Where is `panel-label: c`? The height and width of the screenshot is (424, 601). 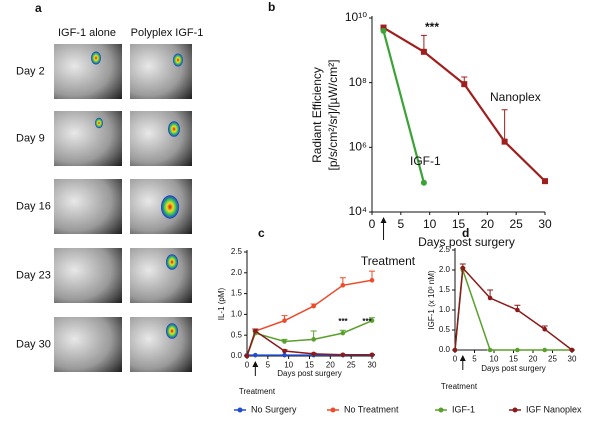
panel-label: c is located at coordinates (261, 233).